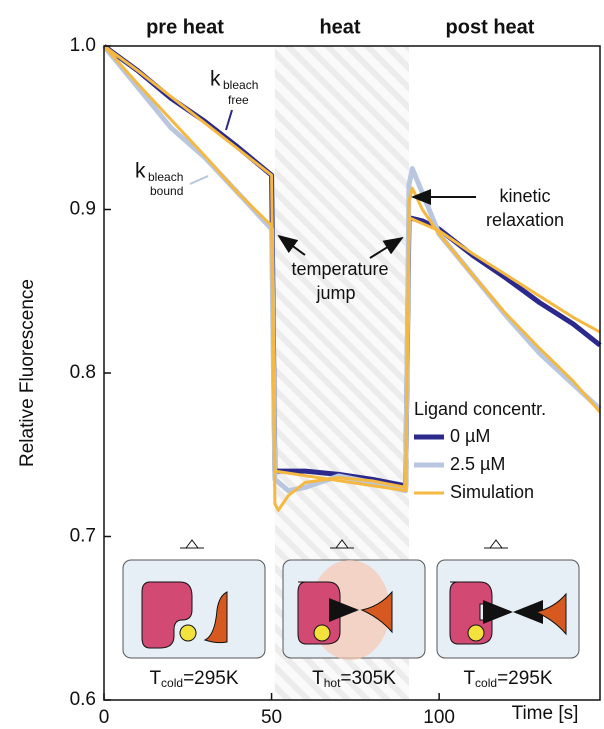 This screenshot has height=729, width=604. Describe the element at coordinates (525, 220) in the screenshot. I see `annotation: relaxation` at that location.